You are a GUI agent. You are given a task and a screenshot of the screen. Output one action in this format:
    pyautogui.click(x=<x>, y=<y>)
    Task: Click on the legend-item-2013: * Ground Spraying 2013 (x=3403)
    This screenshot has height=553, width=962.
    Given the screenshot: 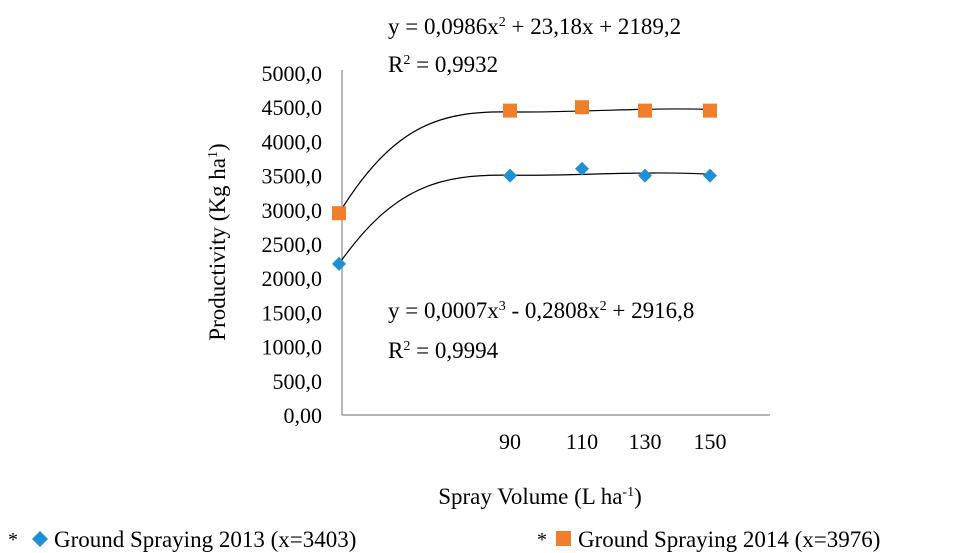 What is the action you would take?
    pyautogui.click(x=182, y=539)
    